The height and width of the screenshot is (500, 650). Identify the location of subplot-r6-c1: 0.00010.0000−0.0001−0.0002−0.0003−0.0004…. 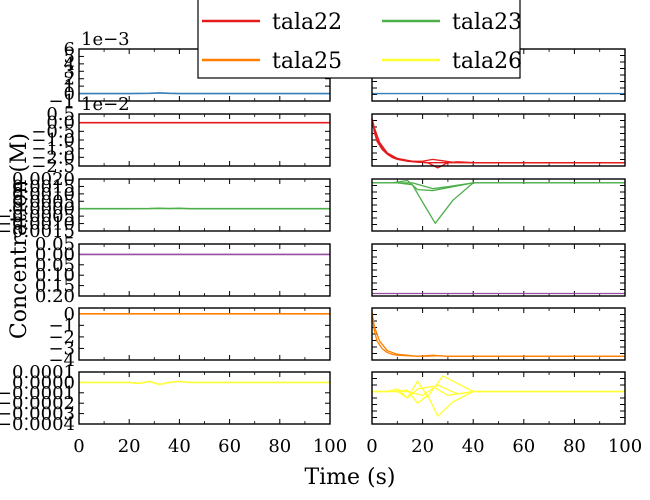
(173, 409).